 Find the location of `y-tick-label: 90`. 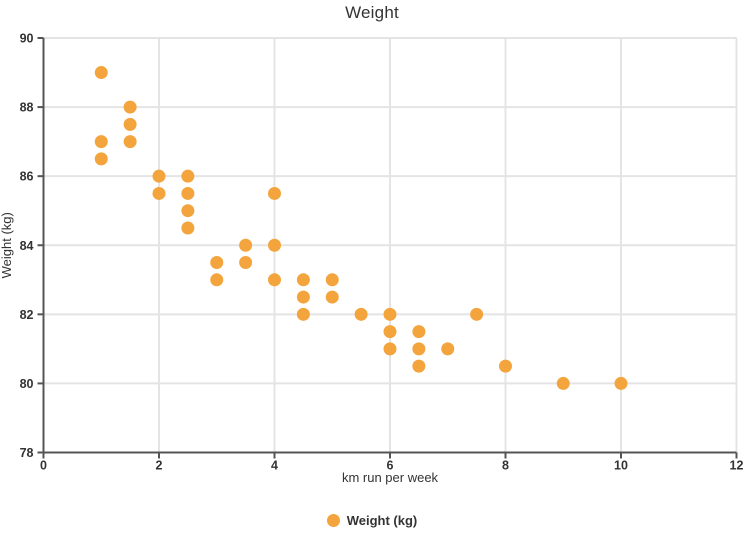

y-tick-label: 90 is located at coordinates (27, 39).